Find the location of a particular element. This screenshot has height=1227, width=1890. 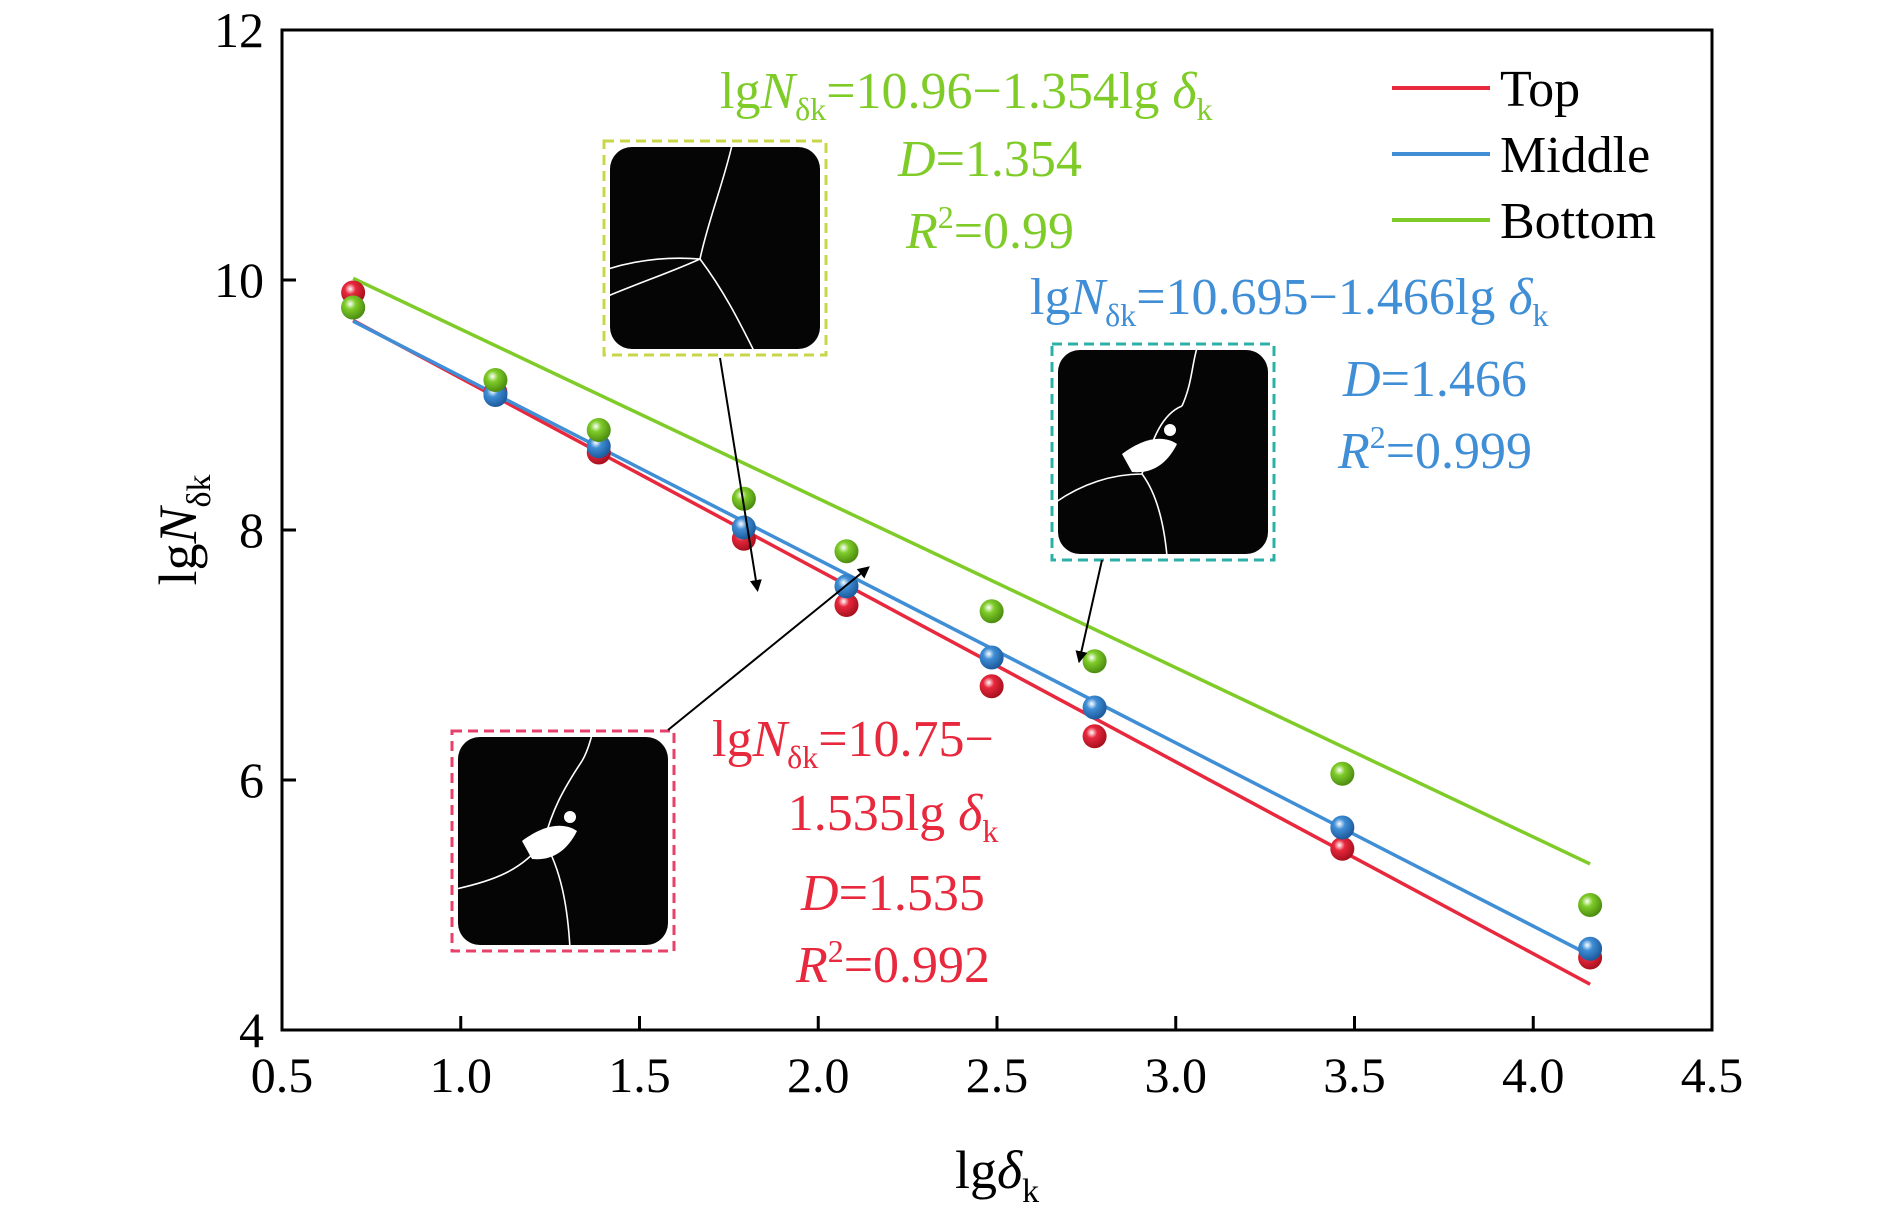

x-tick-label: 4.0 is located at coordinates (1533, 1075).